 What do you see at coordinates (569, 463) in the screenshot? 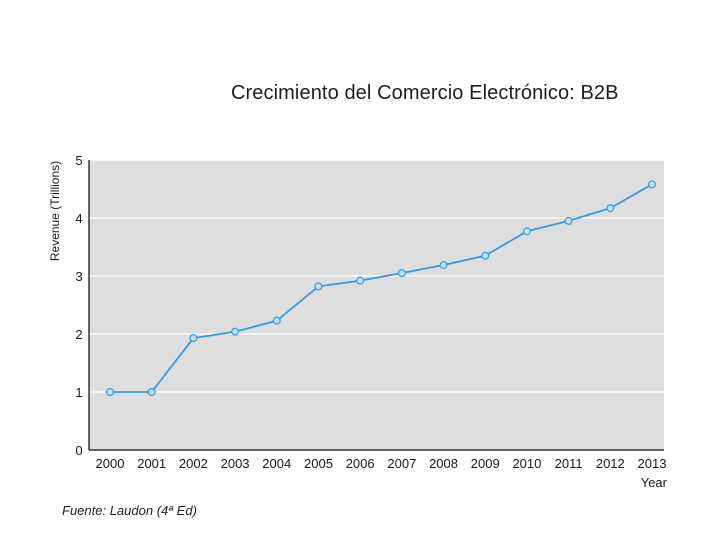
I see `x-tick-label: 2011` at bounding box center [569, 463].